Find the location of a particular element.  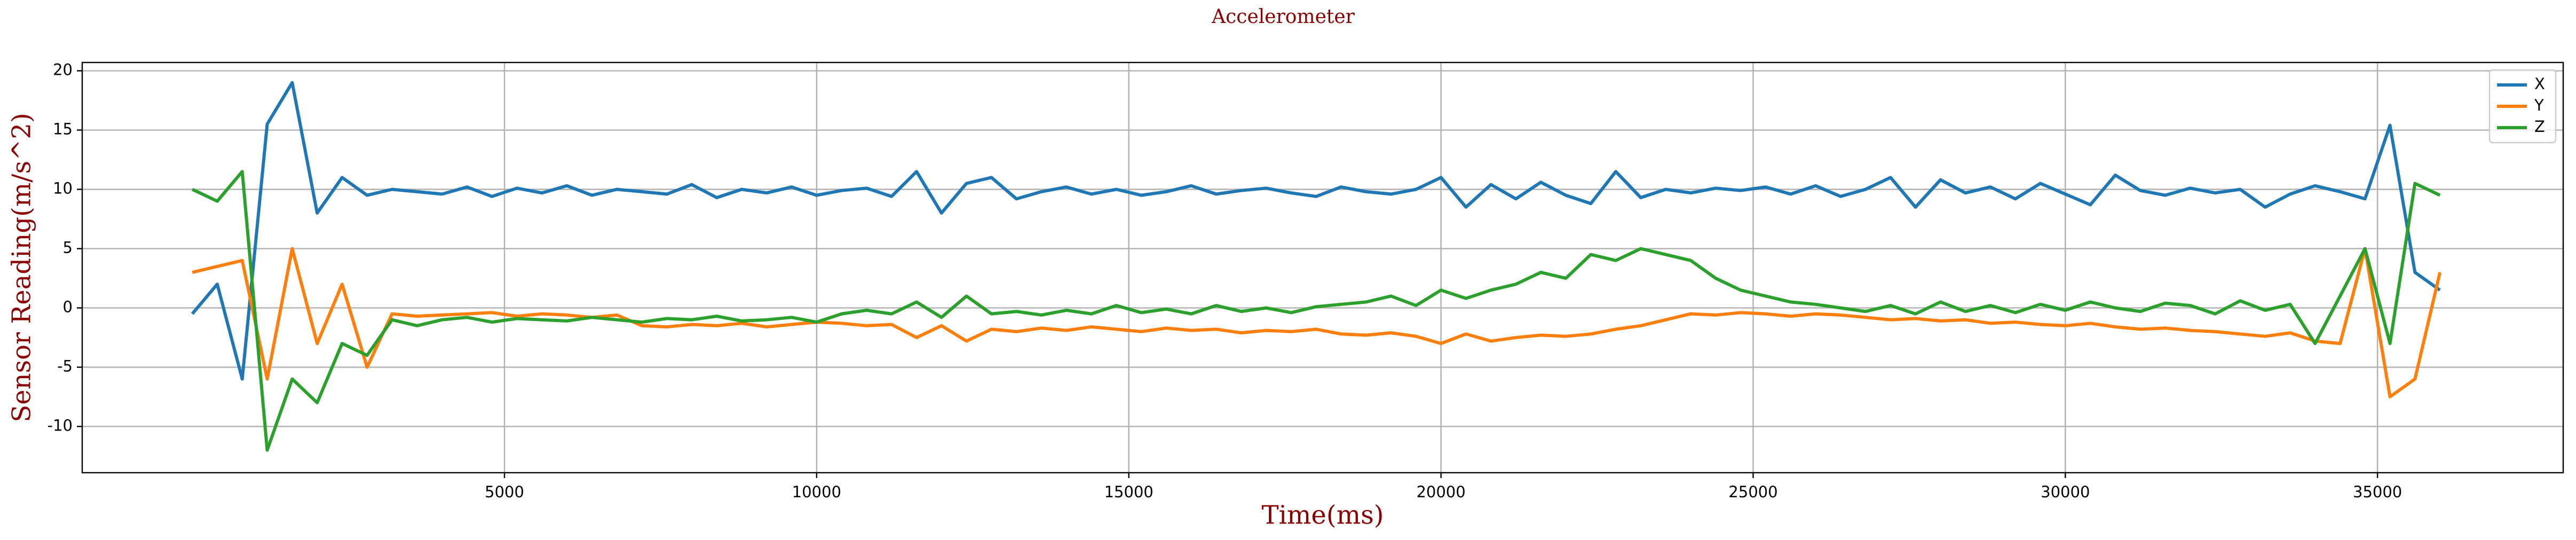

x-tick-label: 10000 is located at coordinates (816, 492).